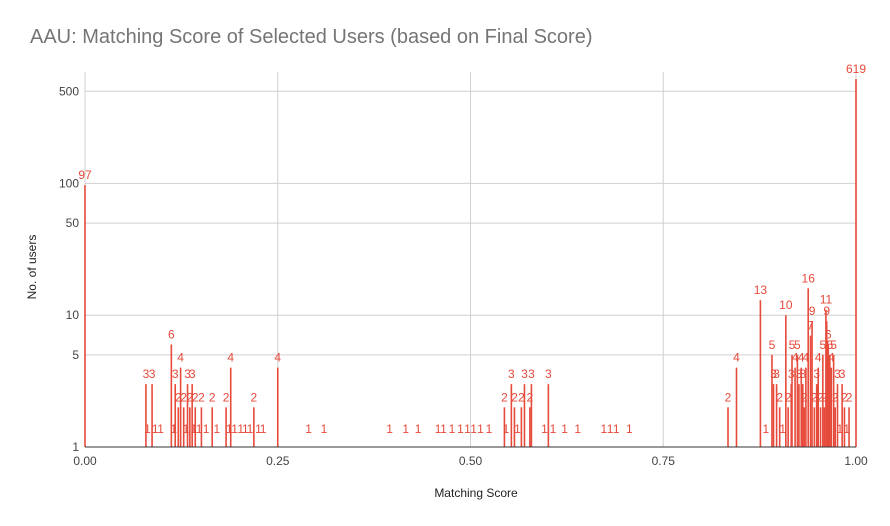  What do you see at coordinates (476, 493) in the screenshot?
I see `x-axis-label: Matching Score` at bounding box center [476, 493].